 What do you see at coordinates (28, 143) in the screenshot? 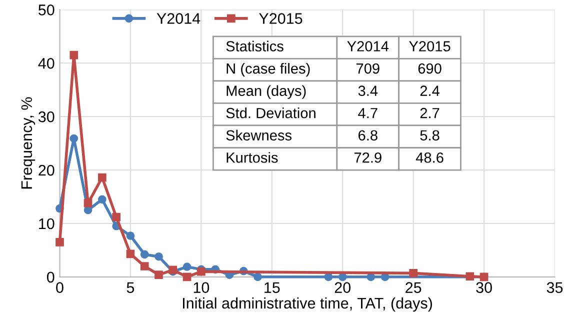
I see `y-axis-title: Frequency, %` at bounding box center [28, 143].